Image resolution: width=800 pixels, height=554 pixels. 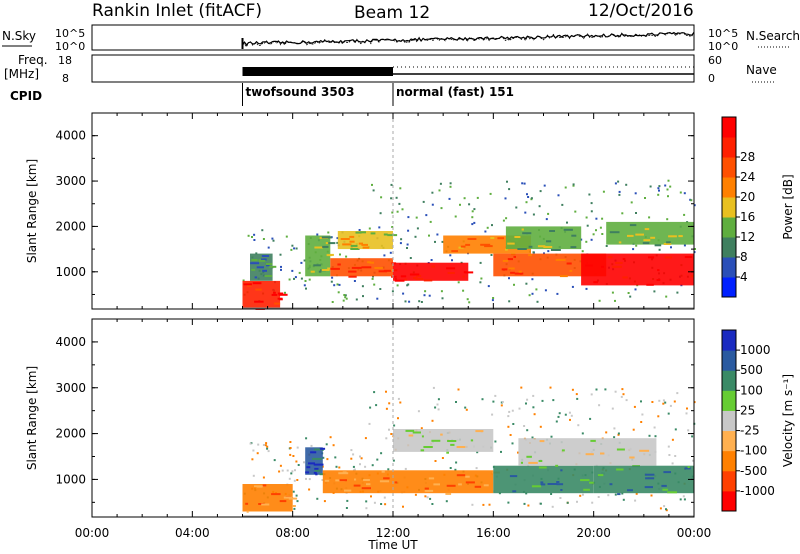 I want to click on nave-label: Nave, so click(x=761, y=70).